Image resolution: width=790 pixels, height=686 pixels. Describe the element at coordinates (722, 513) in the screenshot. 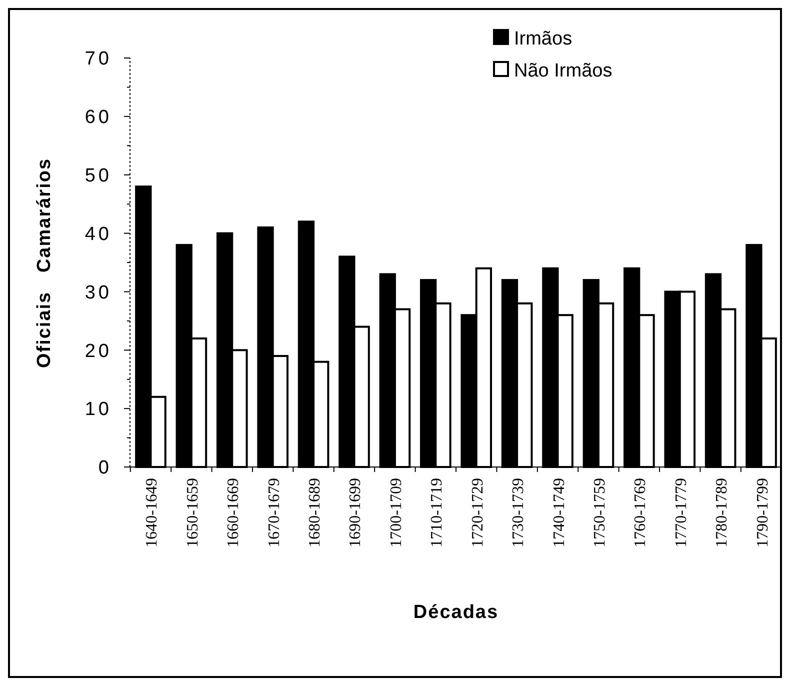

I see `x-tick-label: 1780-1789` at that location.